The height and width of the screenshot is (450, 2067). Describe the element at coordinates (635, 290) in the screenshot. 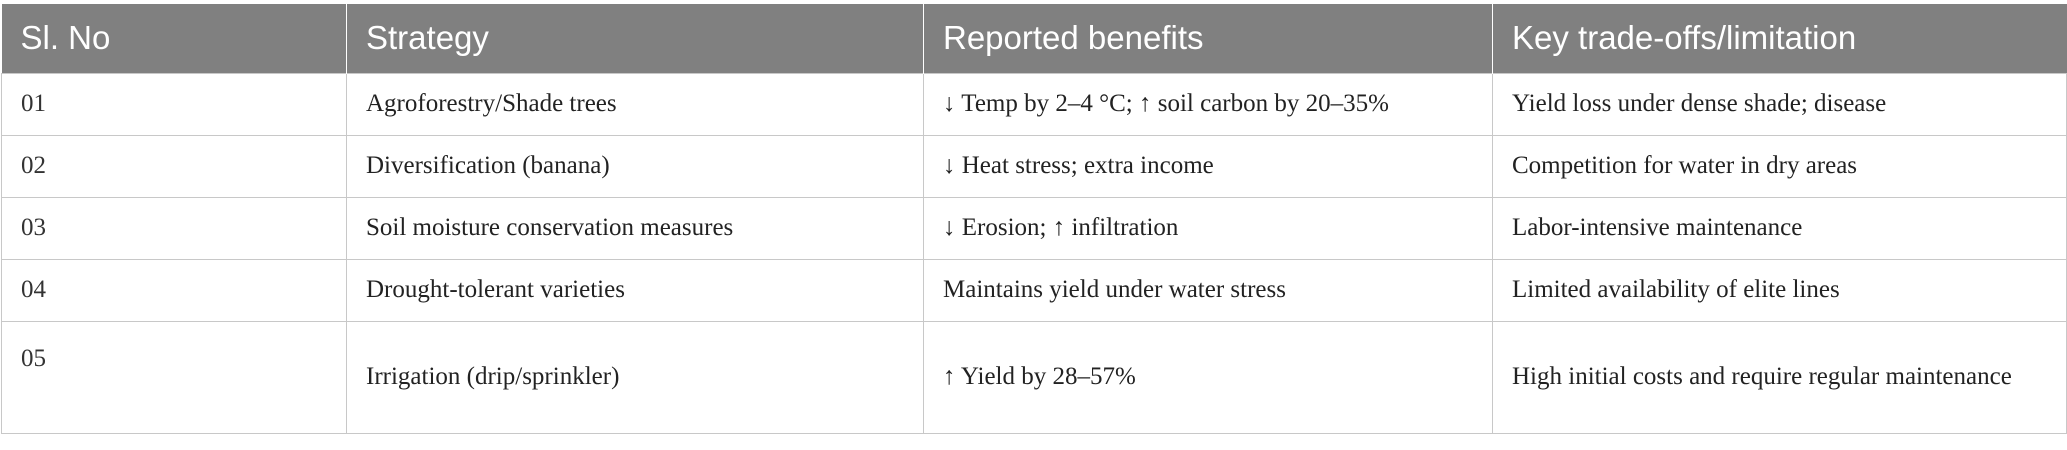

I see `cell-strategy: Drought-tolerant varieties` at that location.